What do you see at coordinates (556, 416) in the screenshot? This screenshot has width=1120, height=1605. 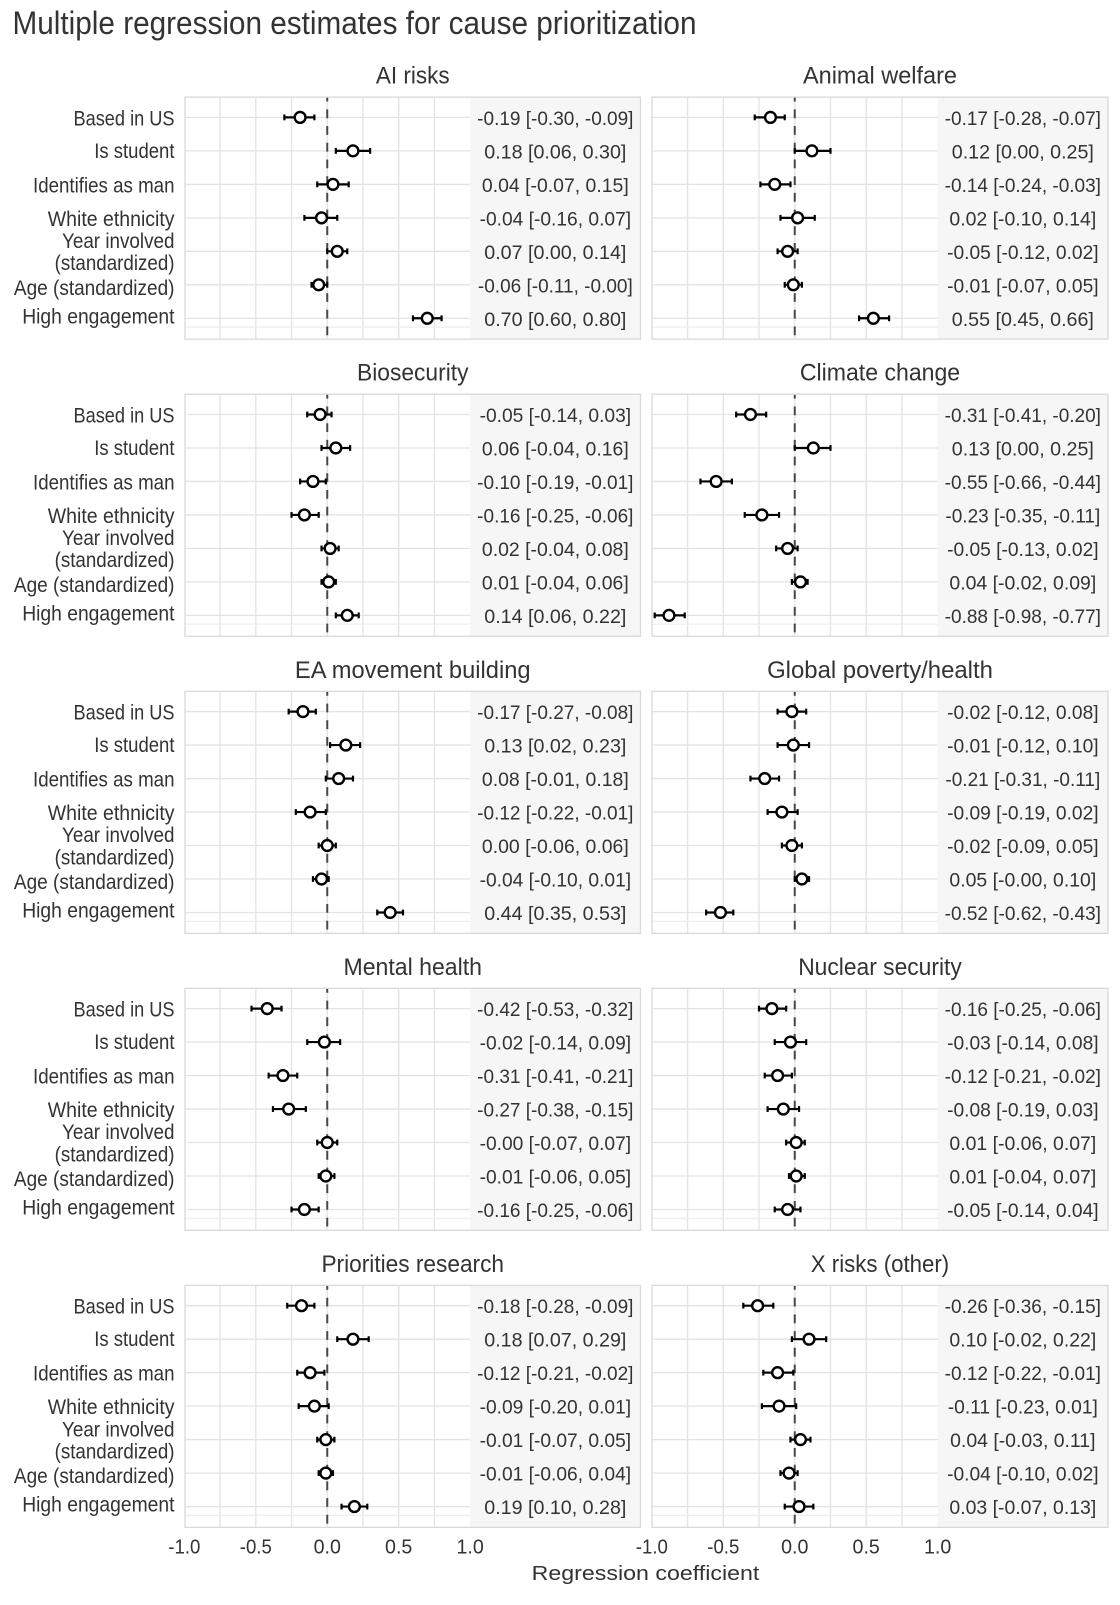 I see `svg-text: -0.05 [-0.14, 0.03]` at bounding box center [556, 416].